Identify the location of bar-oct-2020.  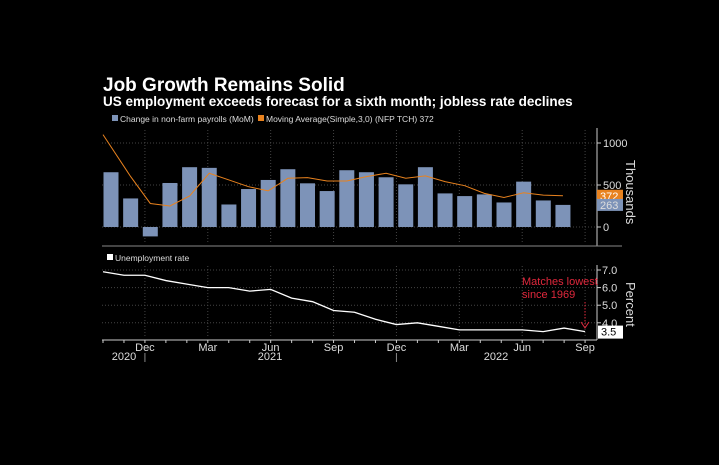
(111, 199).